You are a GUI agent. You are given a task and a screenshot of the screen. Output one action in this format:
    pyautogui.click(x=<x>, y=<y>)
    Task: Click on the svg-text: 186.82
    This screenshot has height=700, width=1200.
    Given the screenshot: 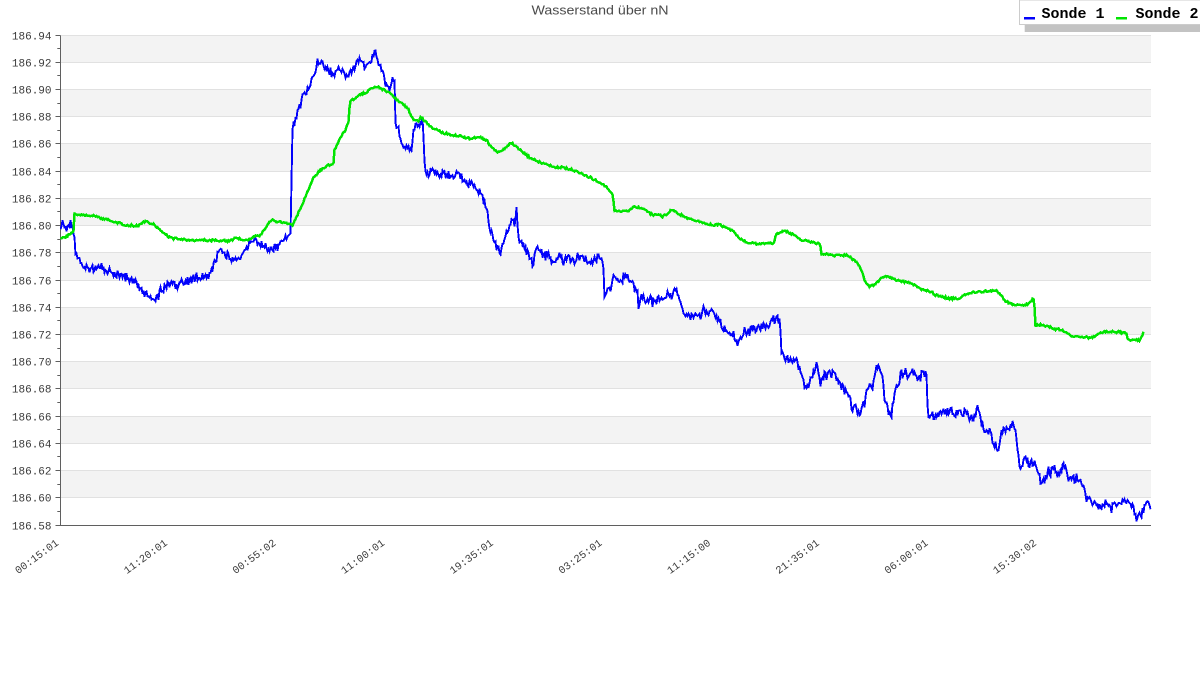 What is the action you would take?
    pyautogui.click(x=32, y=200)
    